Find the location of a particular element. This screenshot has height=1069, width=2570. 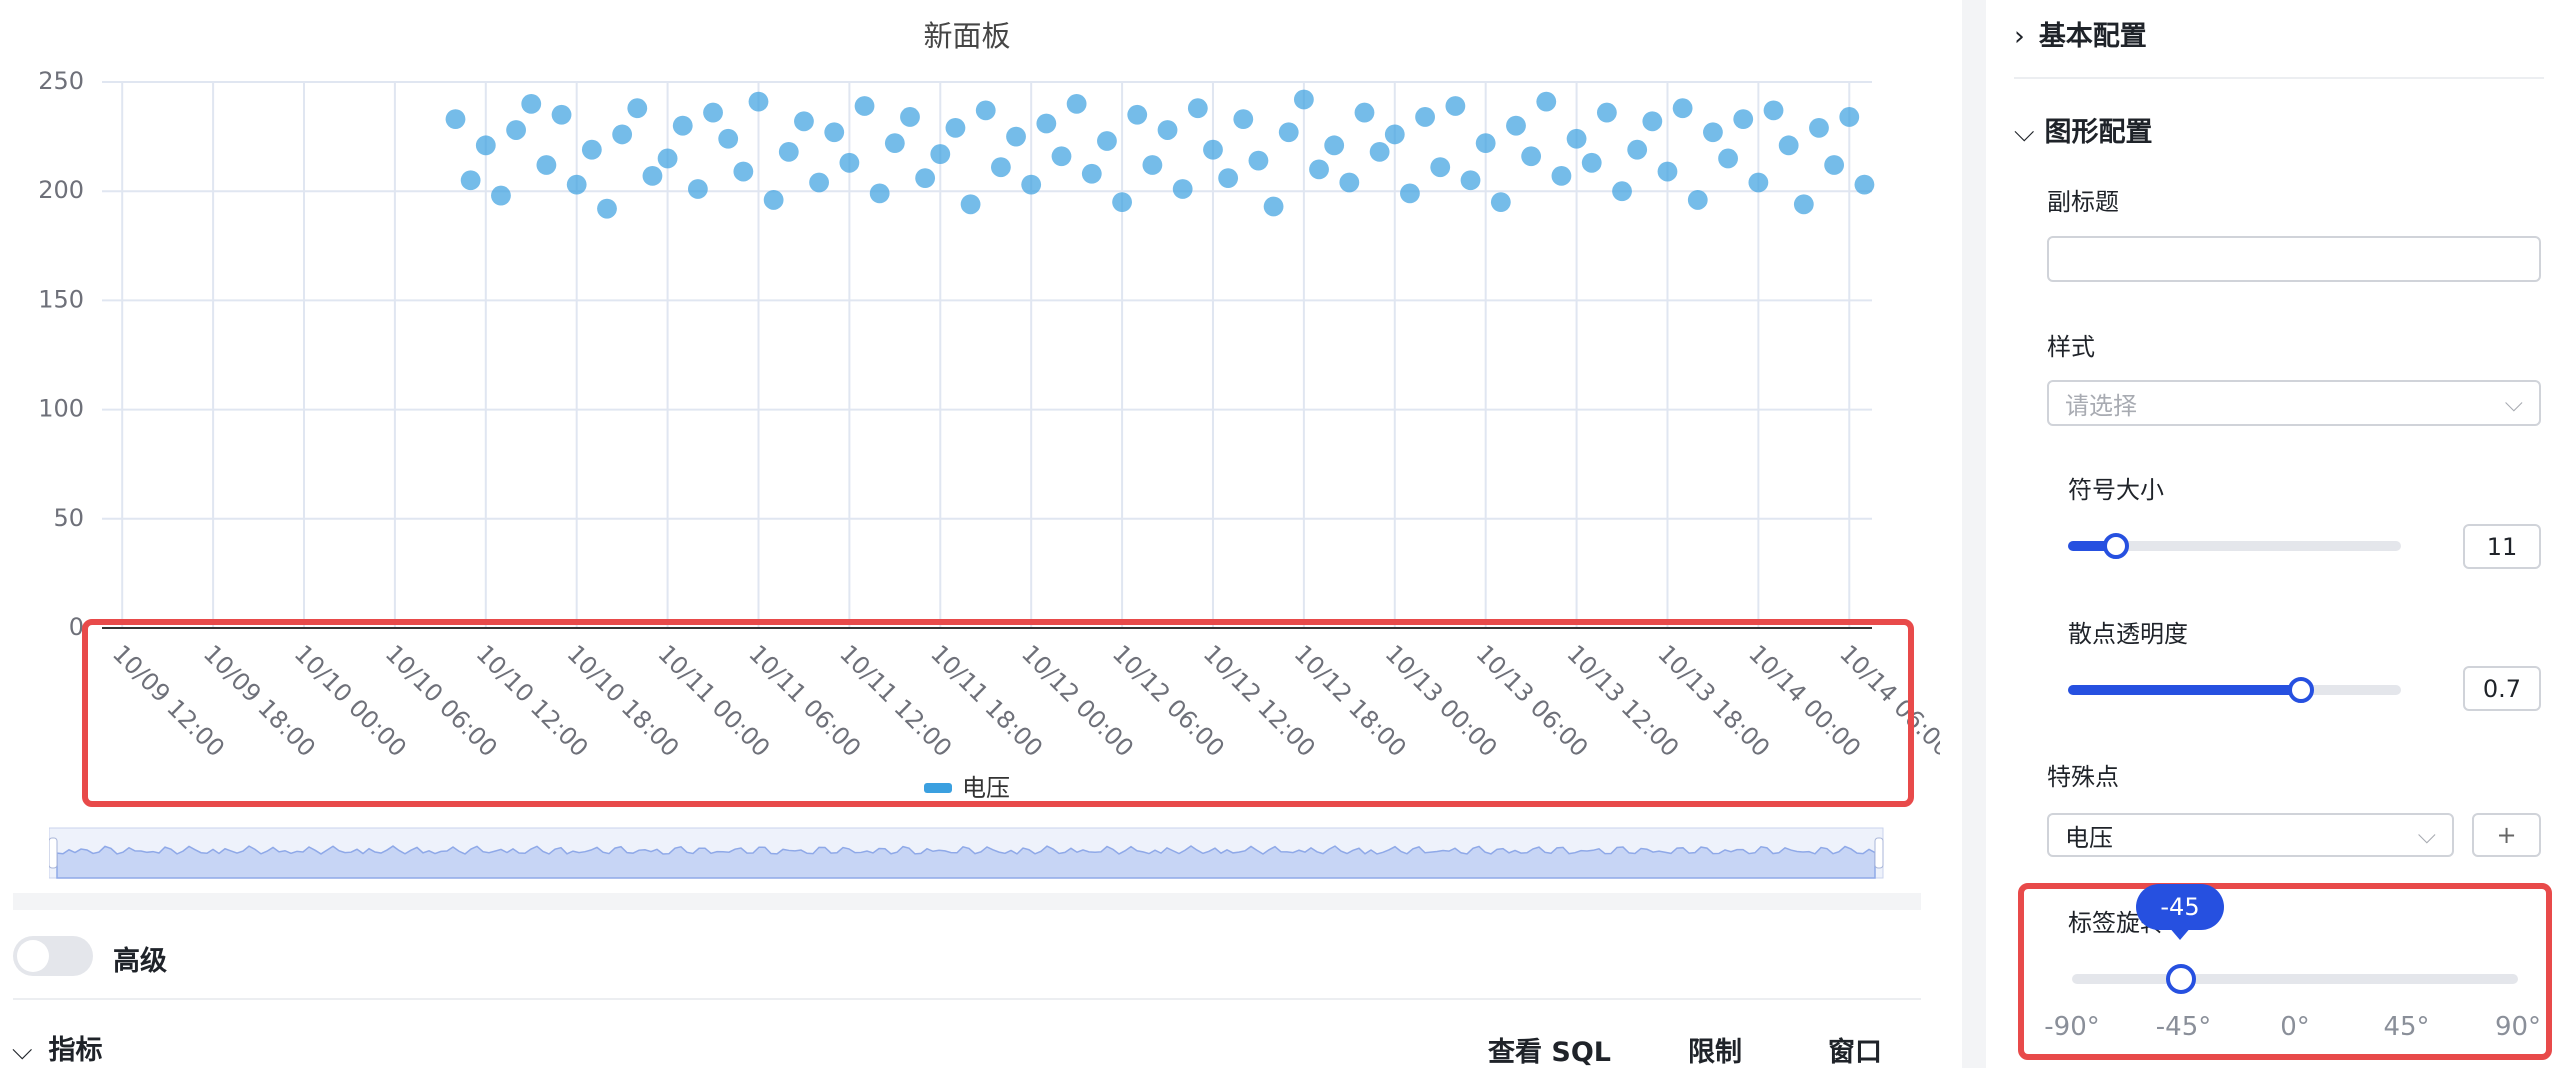

toggle is located at coordinates (53, 956).